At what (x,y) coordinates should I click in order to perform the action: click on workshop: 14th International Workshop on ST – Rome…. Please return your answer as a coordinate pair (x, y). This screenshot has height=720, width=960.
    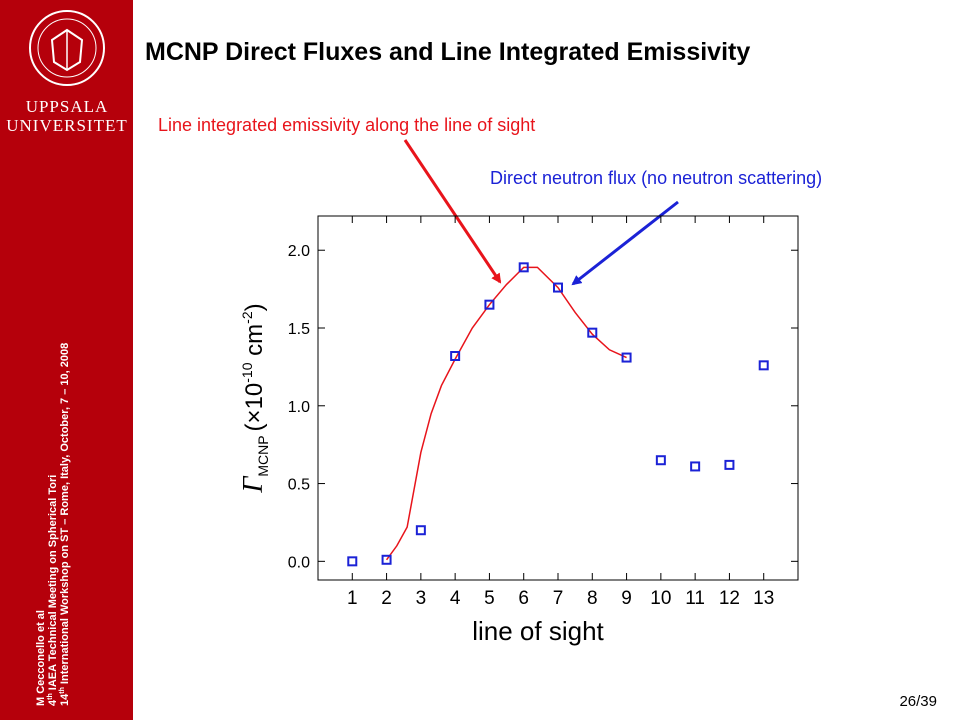
    Looking at the image, I should click on (65, 524).